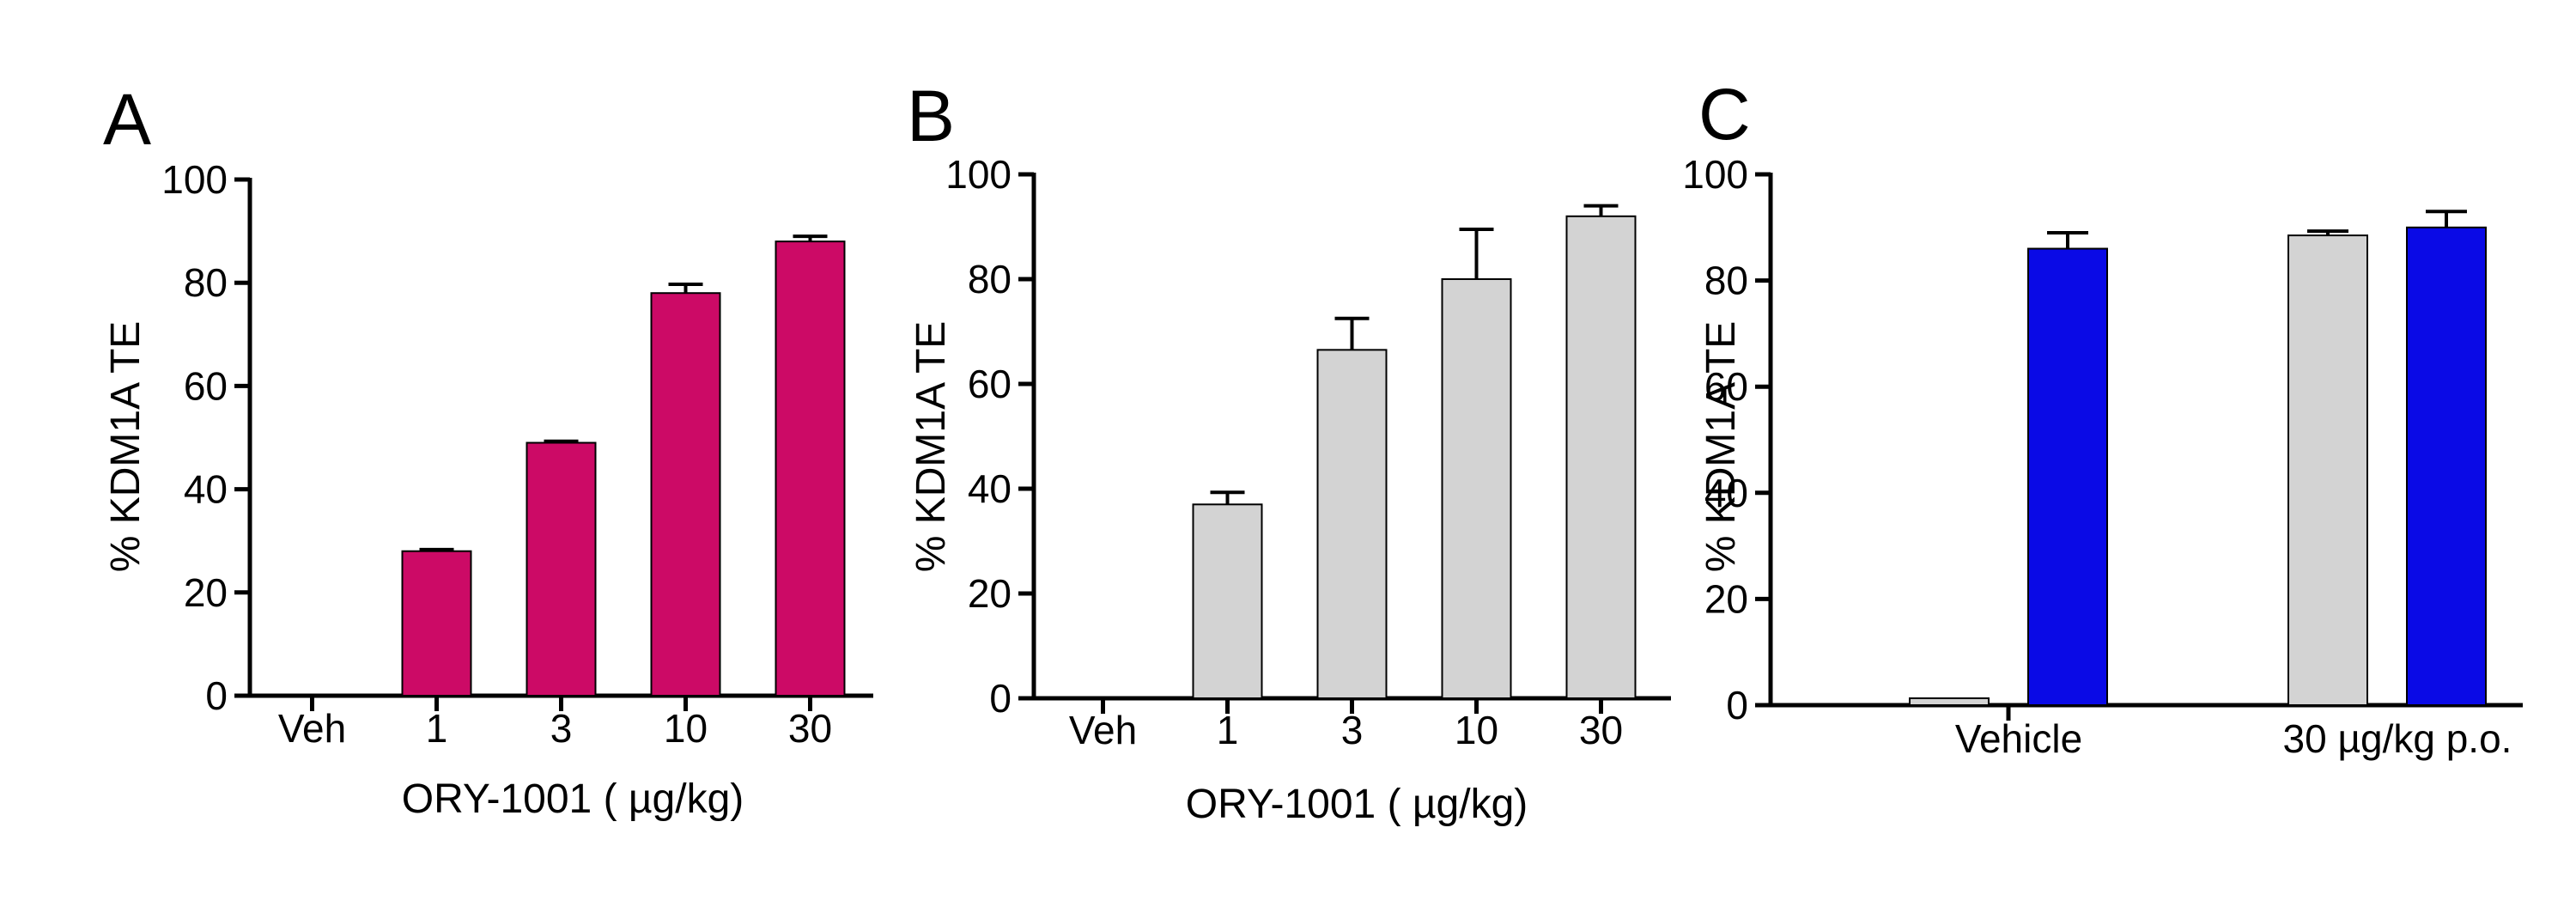  What do you see at coordinates (931, 116) in the screenshot?
I see `panel-b-letter: B` at bounding box center [931, 116].